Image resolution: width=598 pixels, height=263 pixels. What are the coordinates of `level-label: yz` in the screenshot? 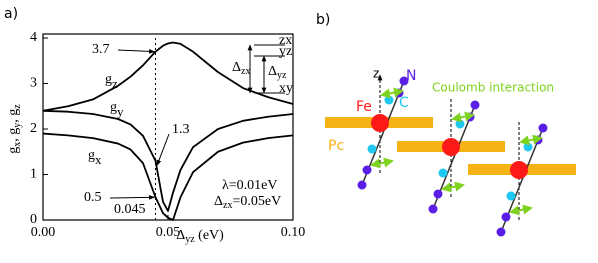 It's located at (285, 51).